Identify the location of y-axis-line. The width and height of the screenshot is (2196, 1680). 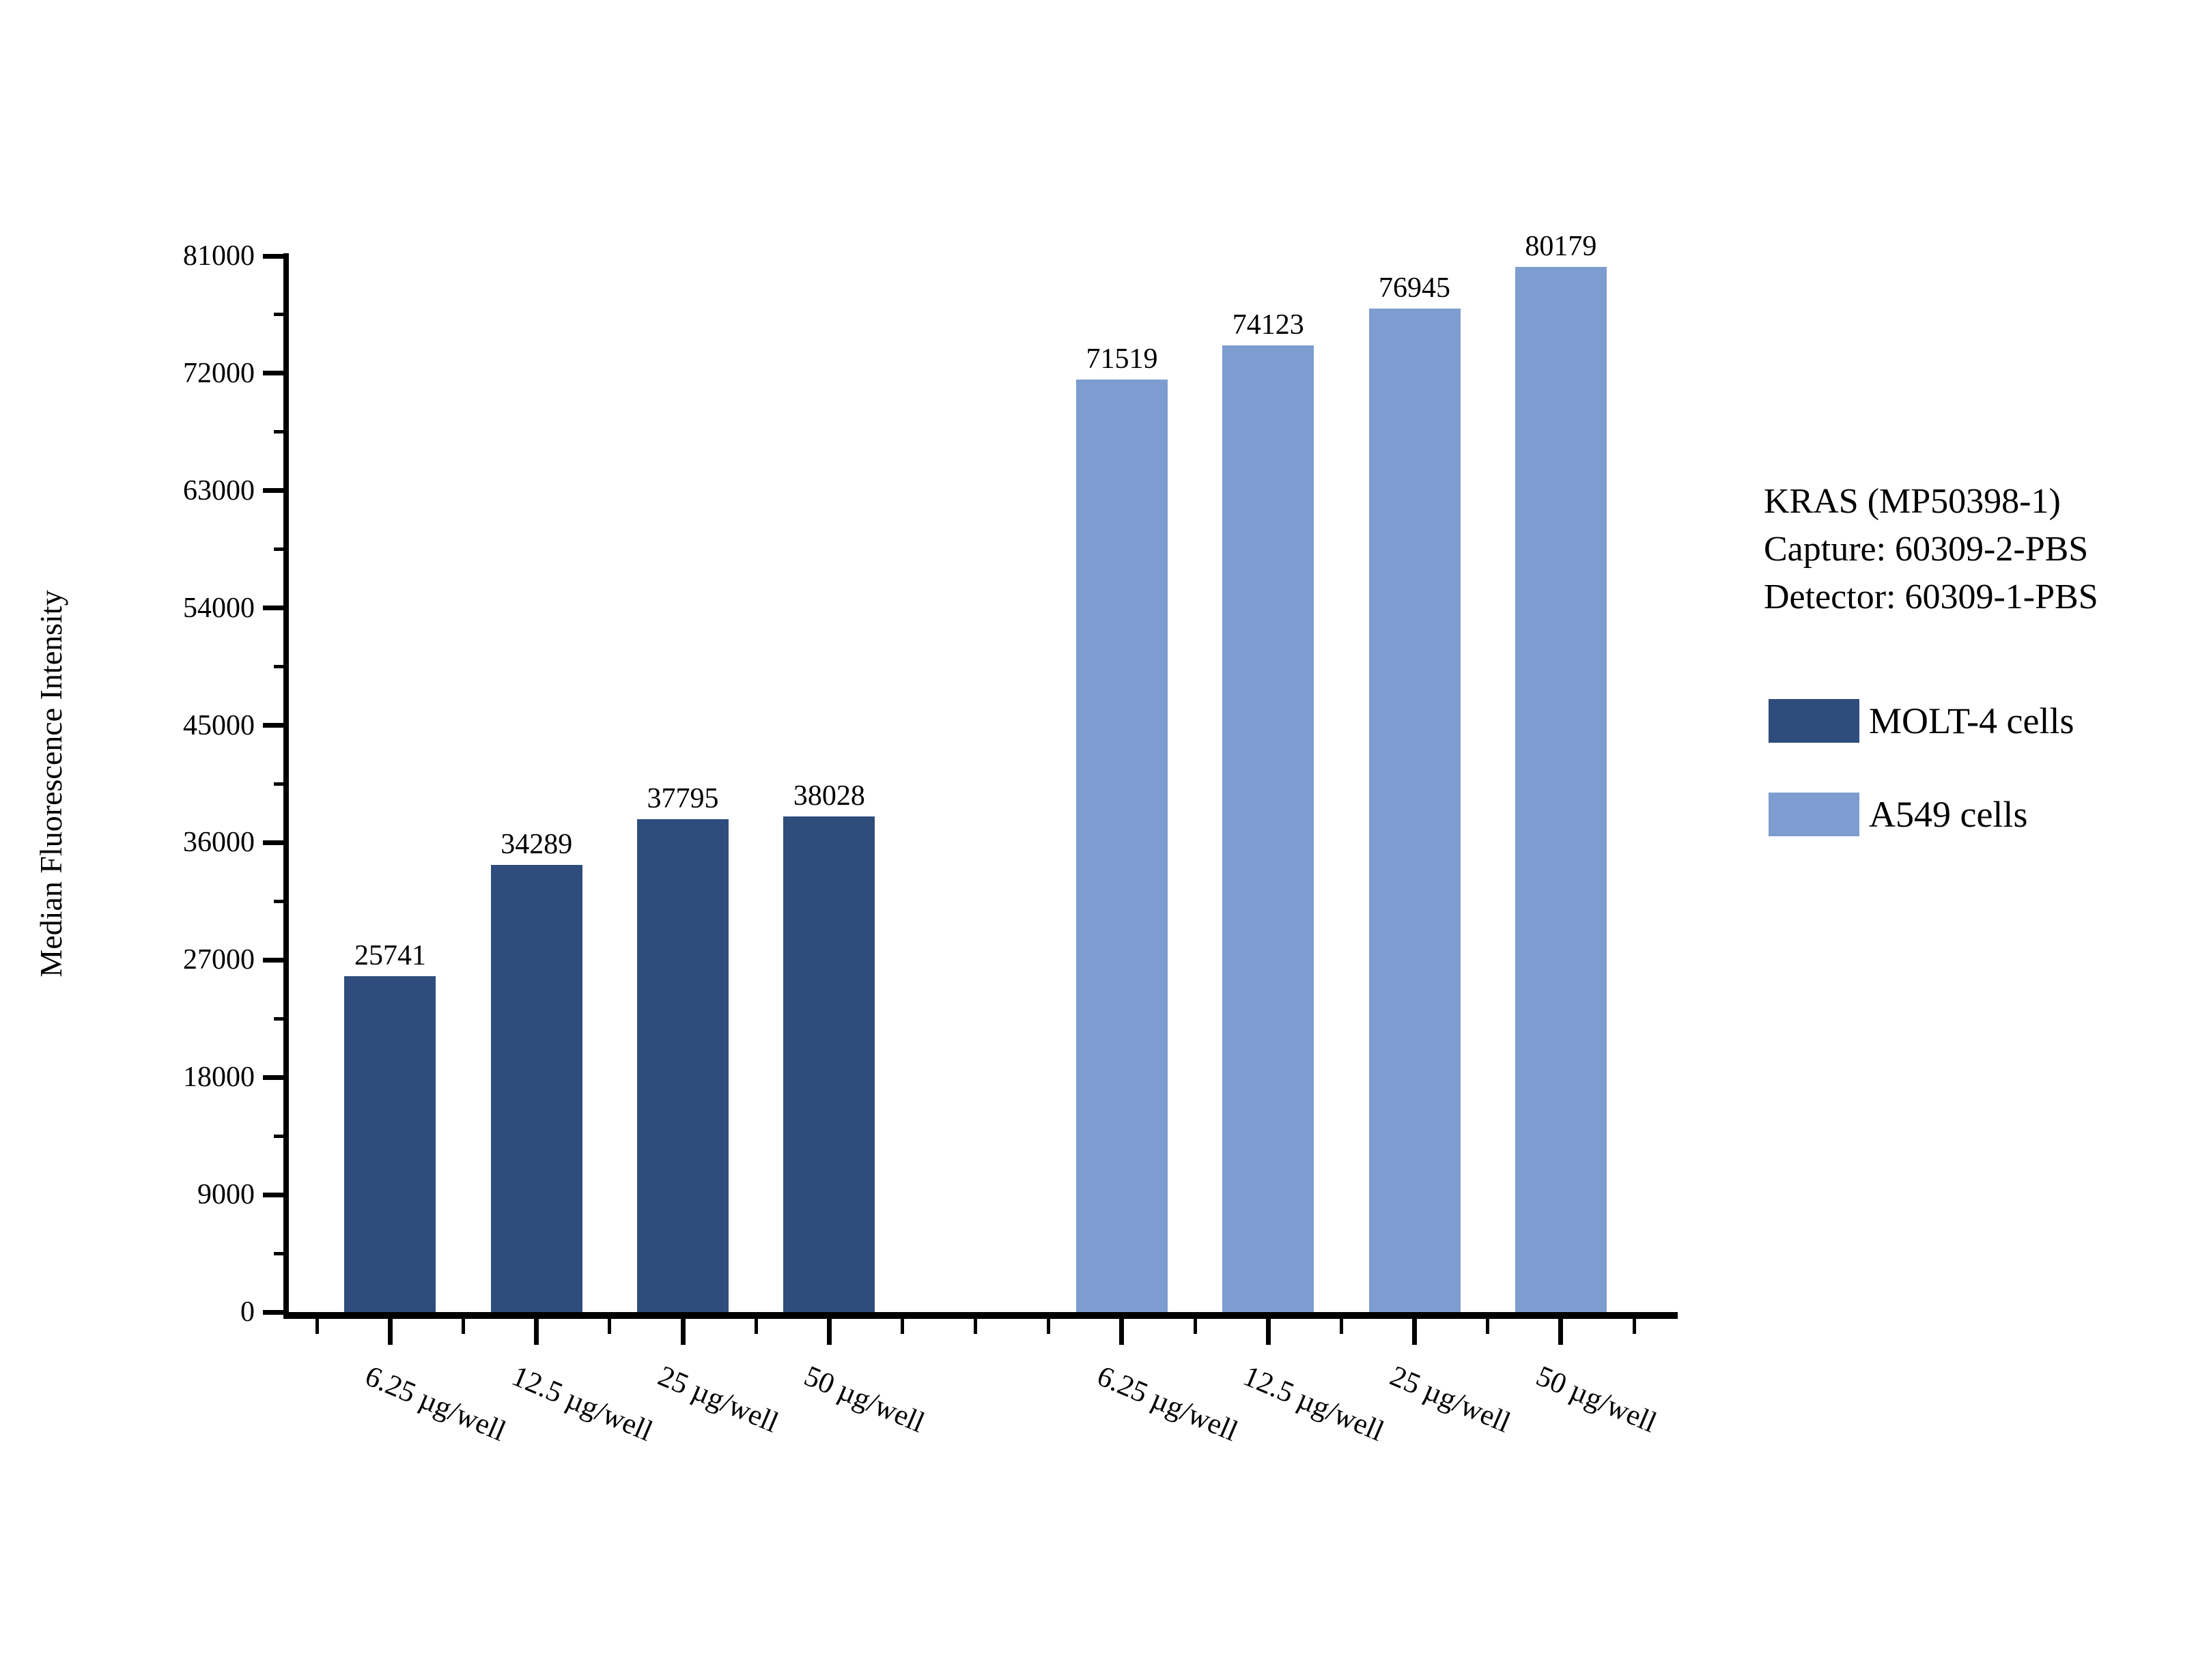
(286, 786).